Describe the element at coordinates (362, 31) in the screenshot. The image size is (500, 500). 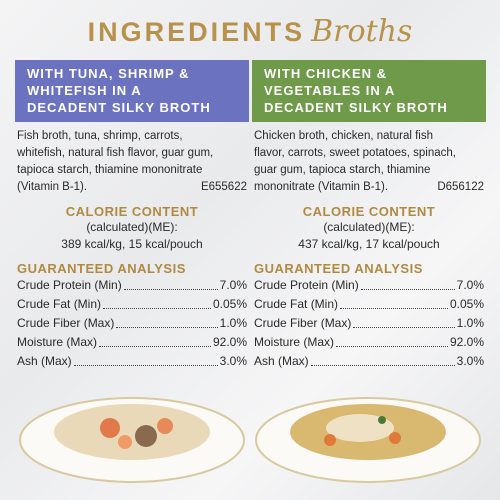
I see `subtitle: Broths` at that location.